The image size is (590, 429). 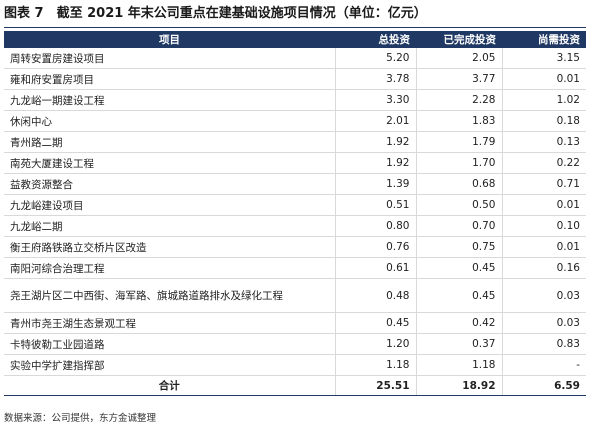 I want to click on total-investment-sum-cell: 25.51, so click(x=375, y=385).